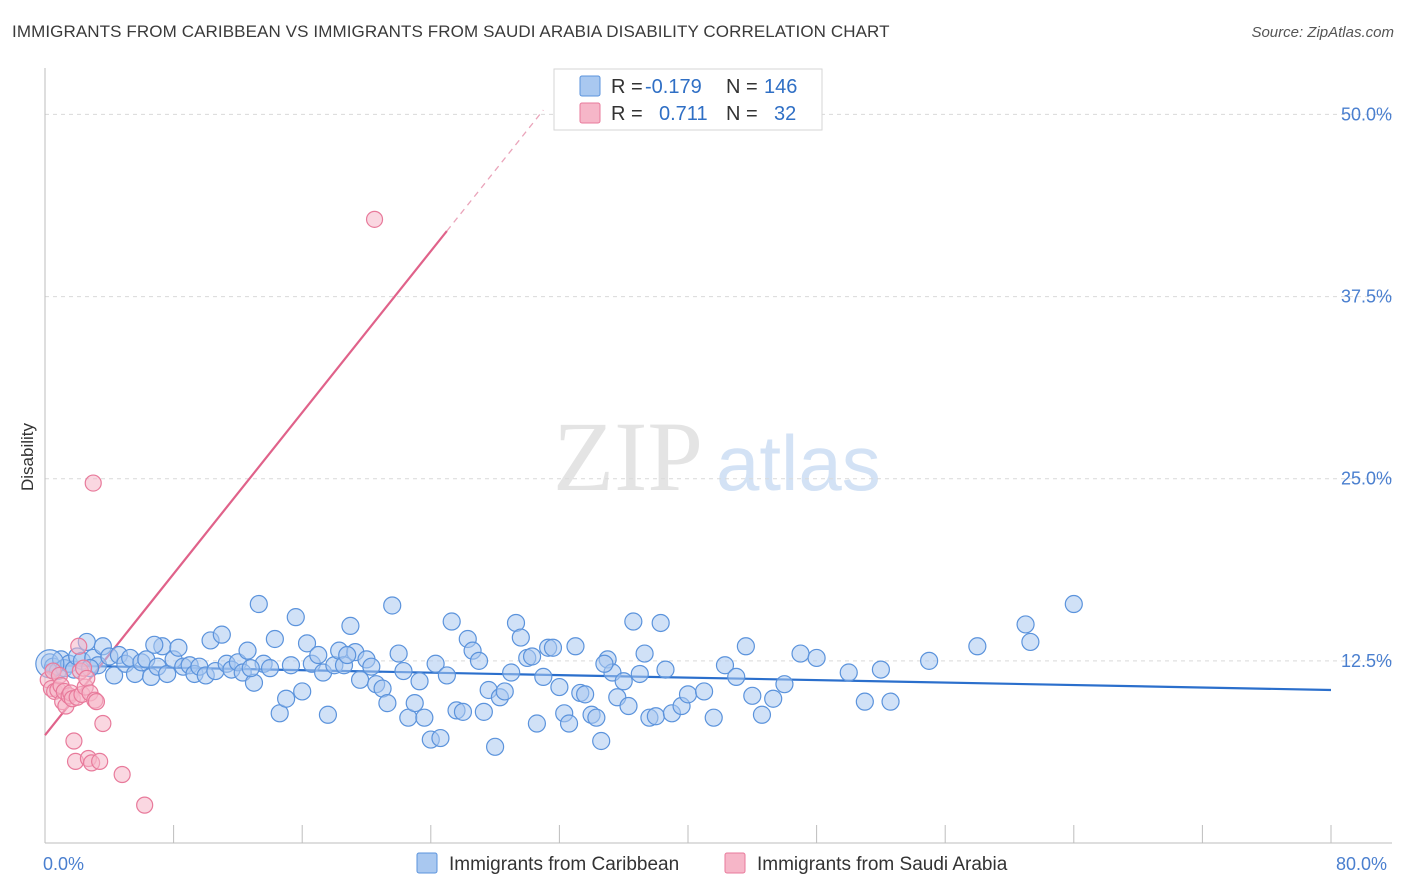 Image resolution: width=1406 pixels, height=892 pixels. What do you see at coordinates (735, 863) in the screenshot?
I see `bottom-legend-swatch-saudi` at bounding box center [735, 863].